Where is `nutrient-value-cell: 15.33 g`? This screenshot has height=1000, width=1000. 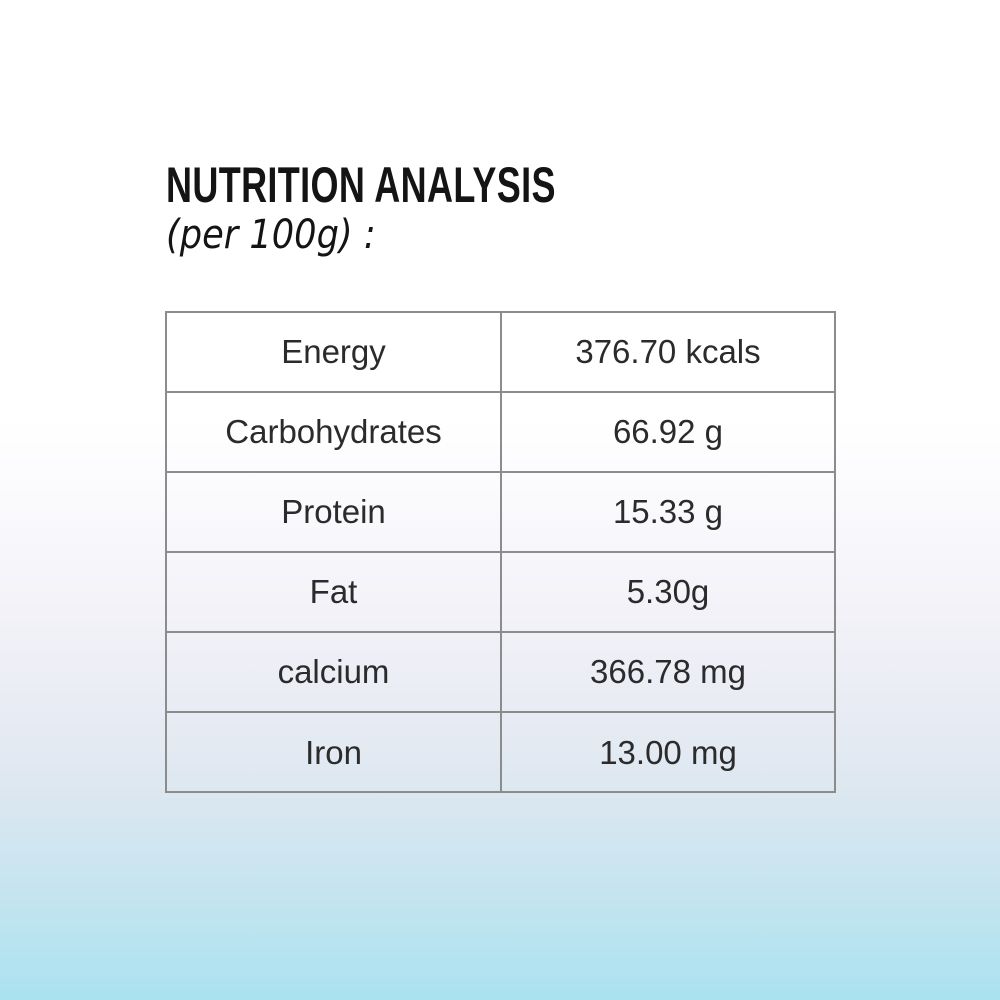
nutrient-value-cell: 15.33 g is located at coordinates (668, 513).